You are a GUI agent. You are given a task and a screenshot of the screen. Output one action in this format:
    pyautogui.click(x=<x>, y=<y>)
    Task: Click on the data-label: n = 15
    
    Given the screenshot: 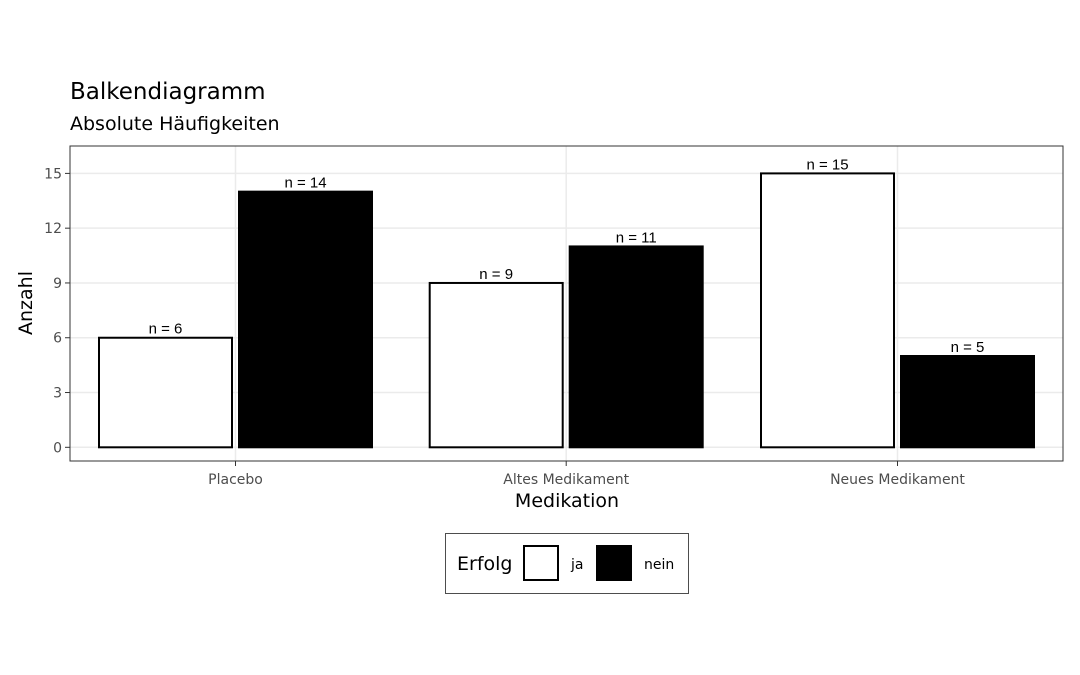 What is the action you would take?
    pyautogui.click(x=827, y=164)
    